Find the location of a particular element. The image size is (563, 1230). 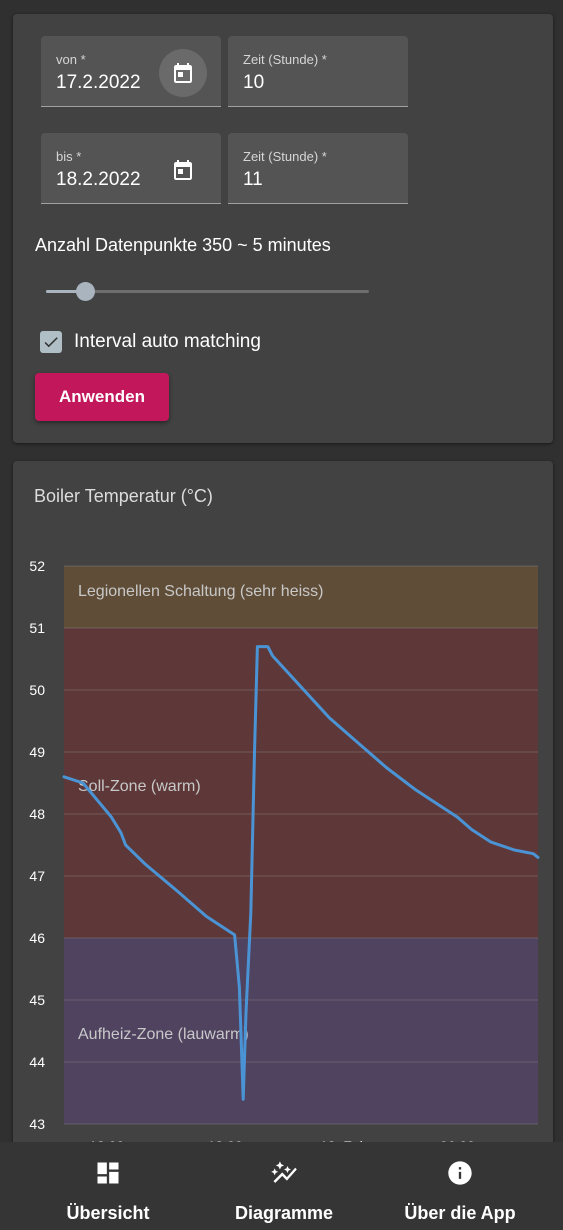

auto-matching-checkbox is located at coordinates (51, 342).